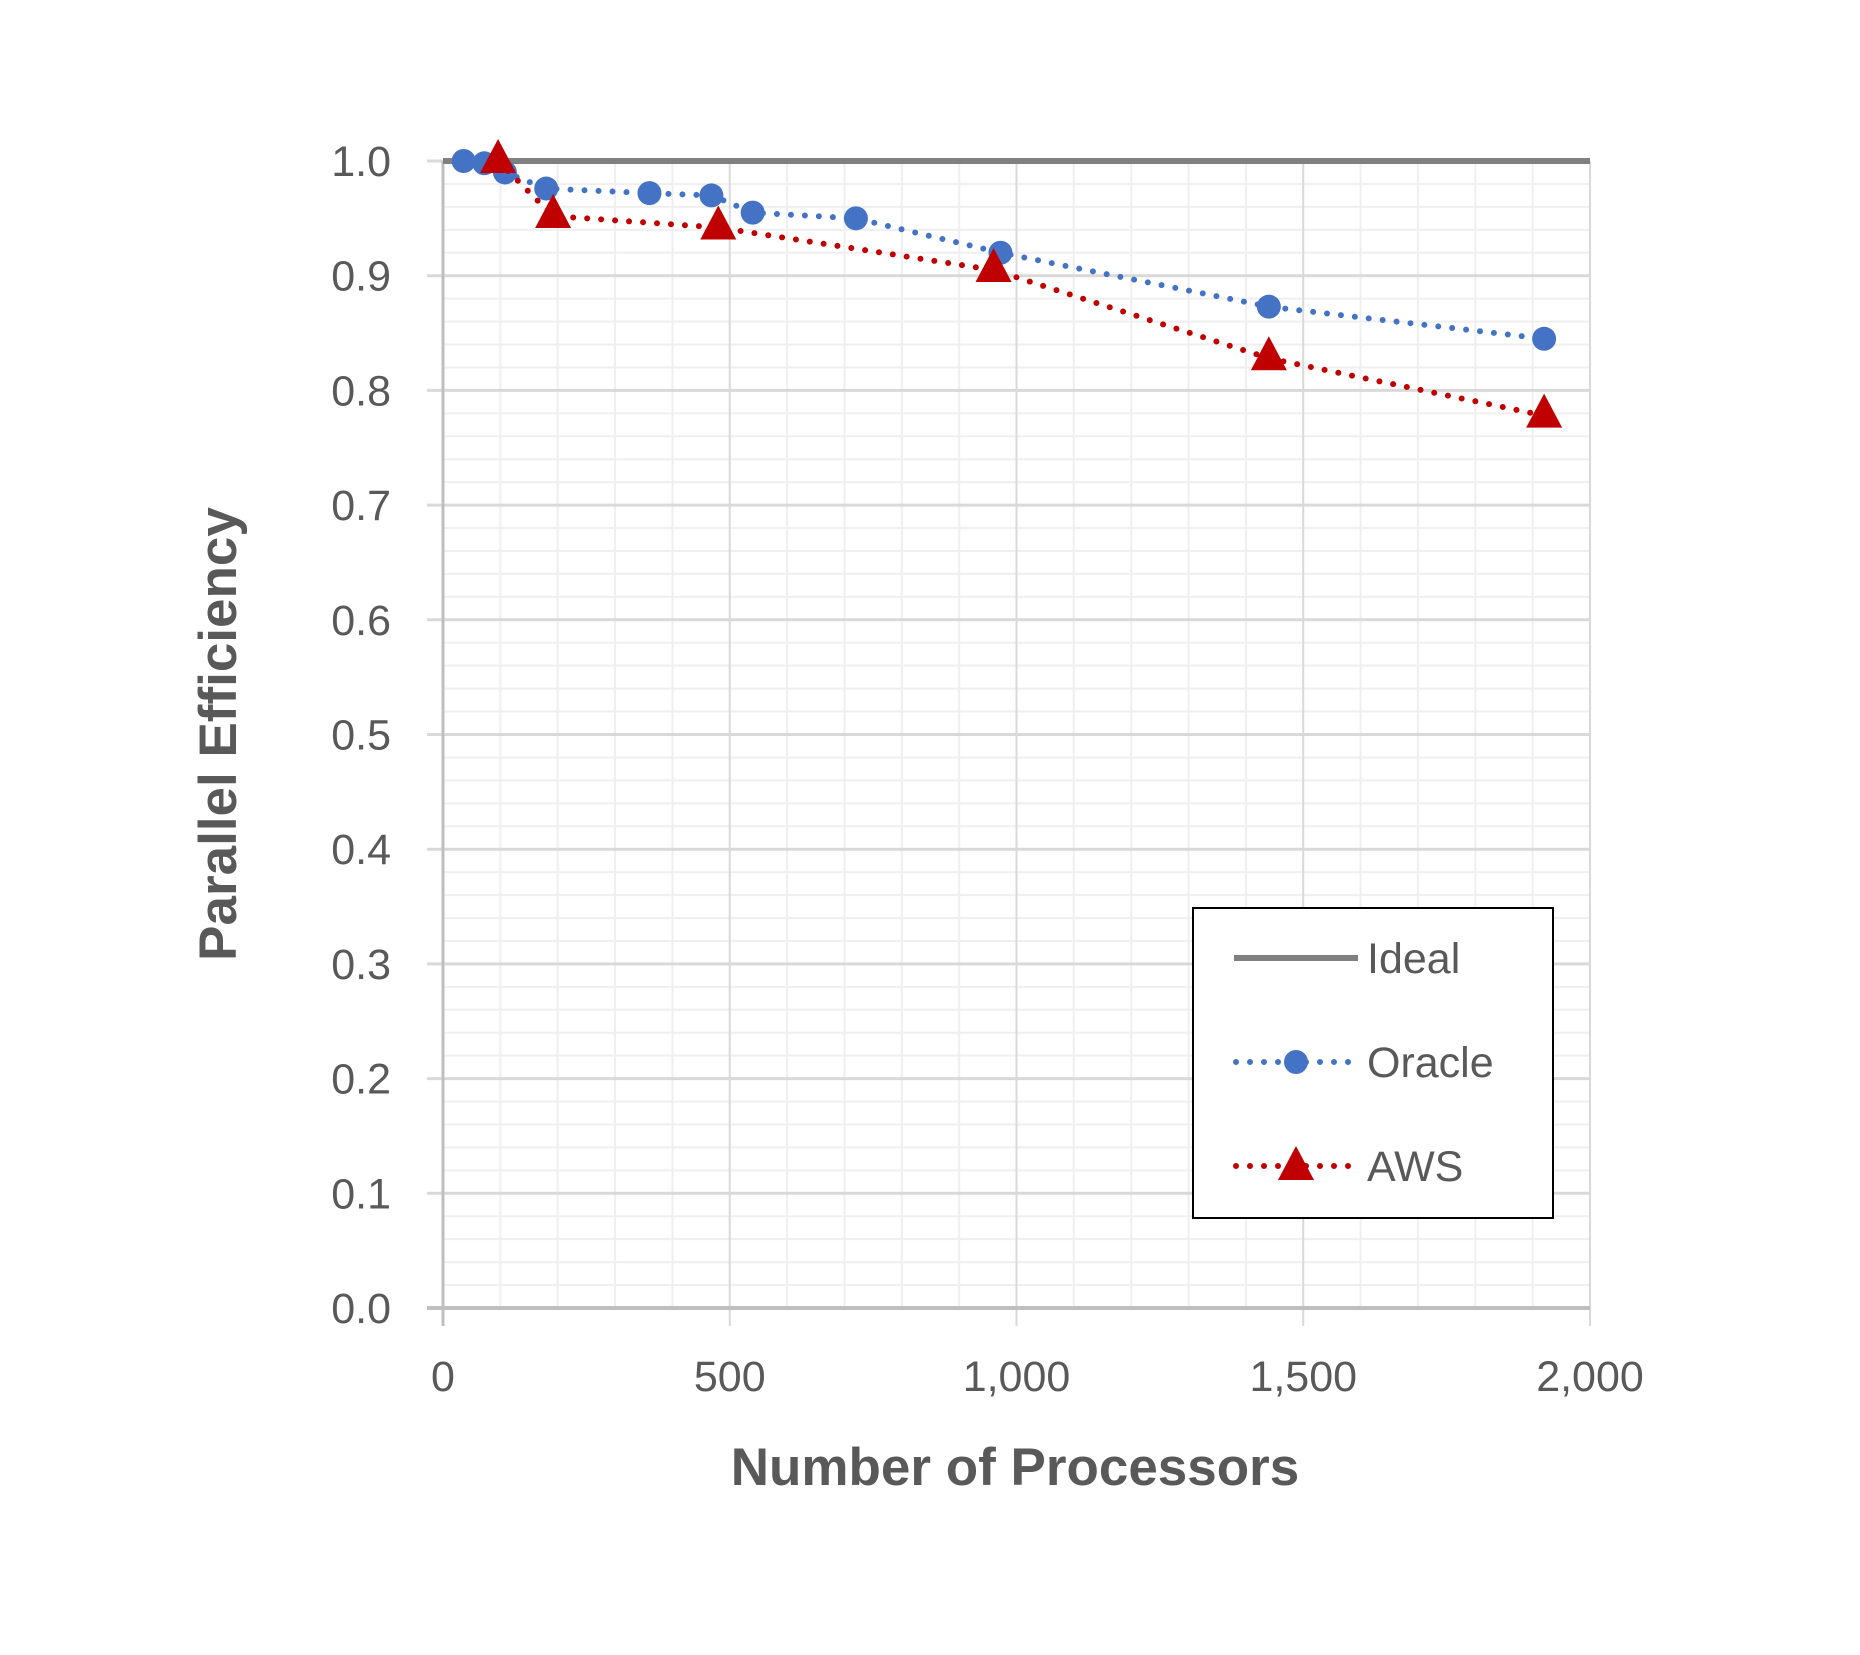 The width and height of the screenshot is (1860, 1655). What do you see at coordinates (361, 850) in the screenshot?
I see `y-tick-label: 0.4` at bounding box center [361, 850].